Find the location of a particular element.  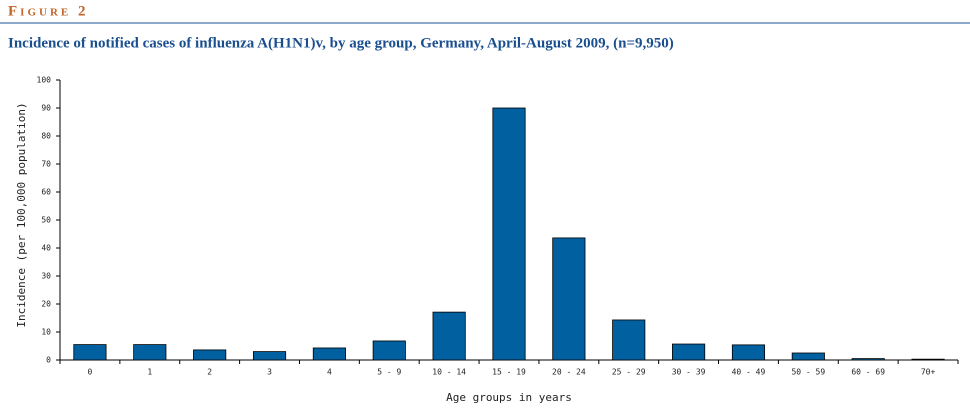

x-tick-label: 30 - 39 is located at coordinates (689, 372).